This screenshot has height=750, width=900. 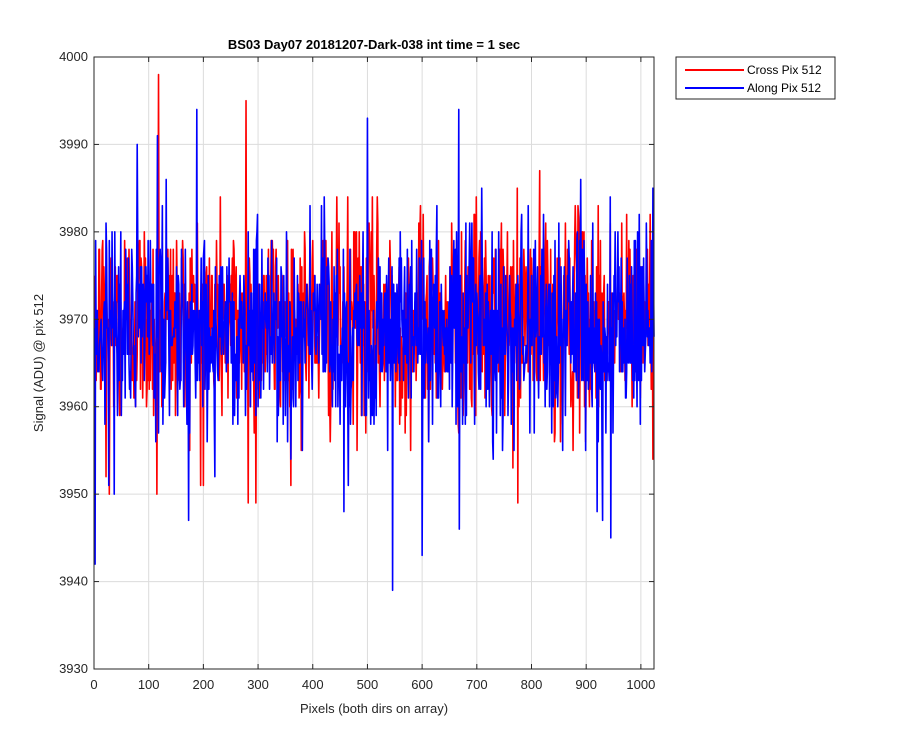 I want to click on legend-label-cross: Cross Pix 512, so click(x=784, y=70).